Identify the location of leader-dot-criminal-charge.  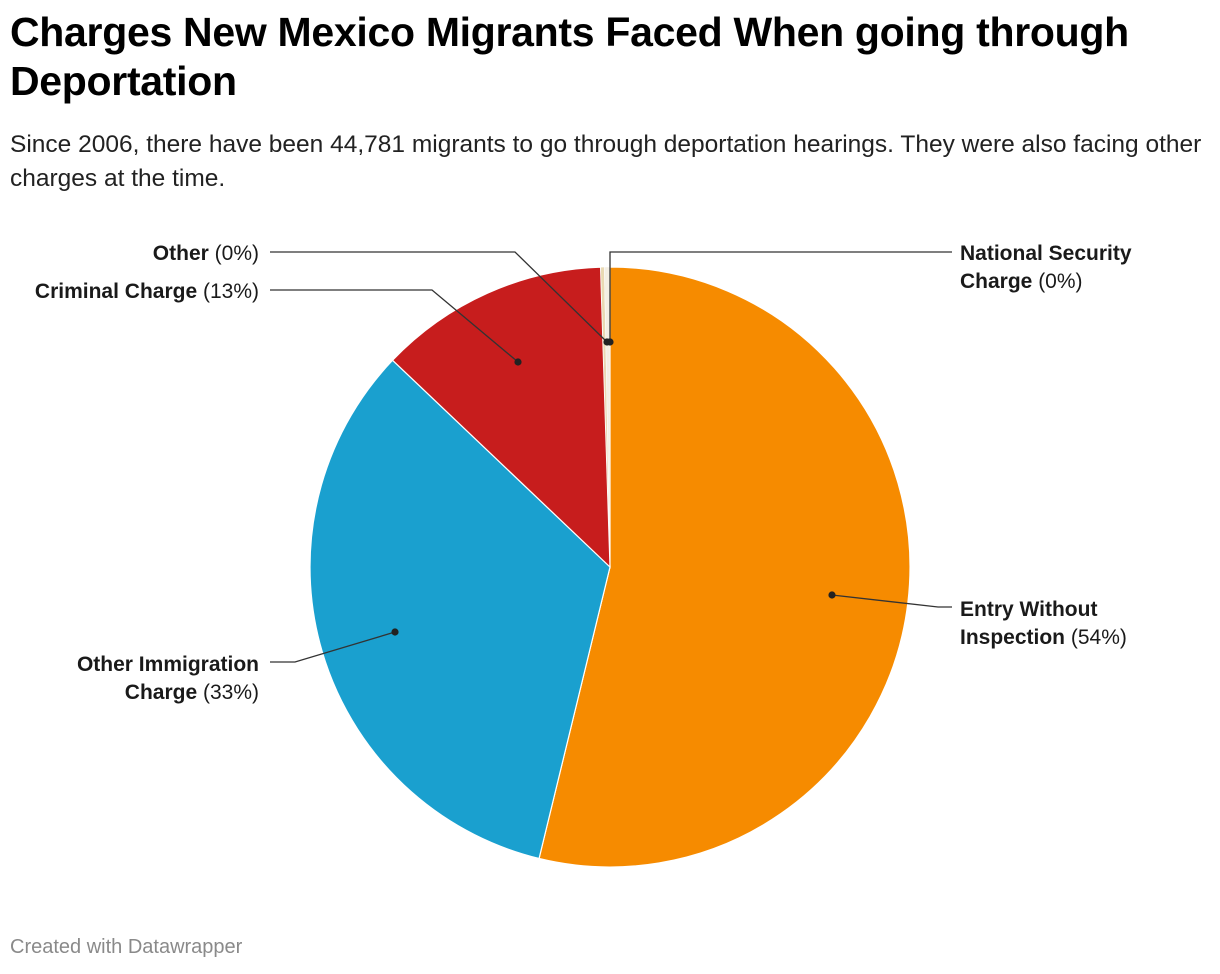
(518, 362).